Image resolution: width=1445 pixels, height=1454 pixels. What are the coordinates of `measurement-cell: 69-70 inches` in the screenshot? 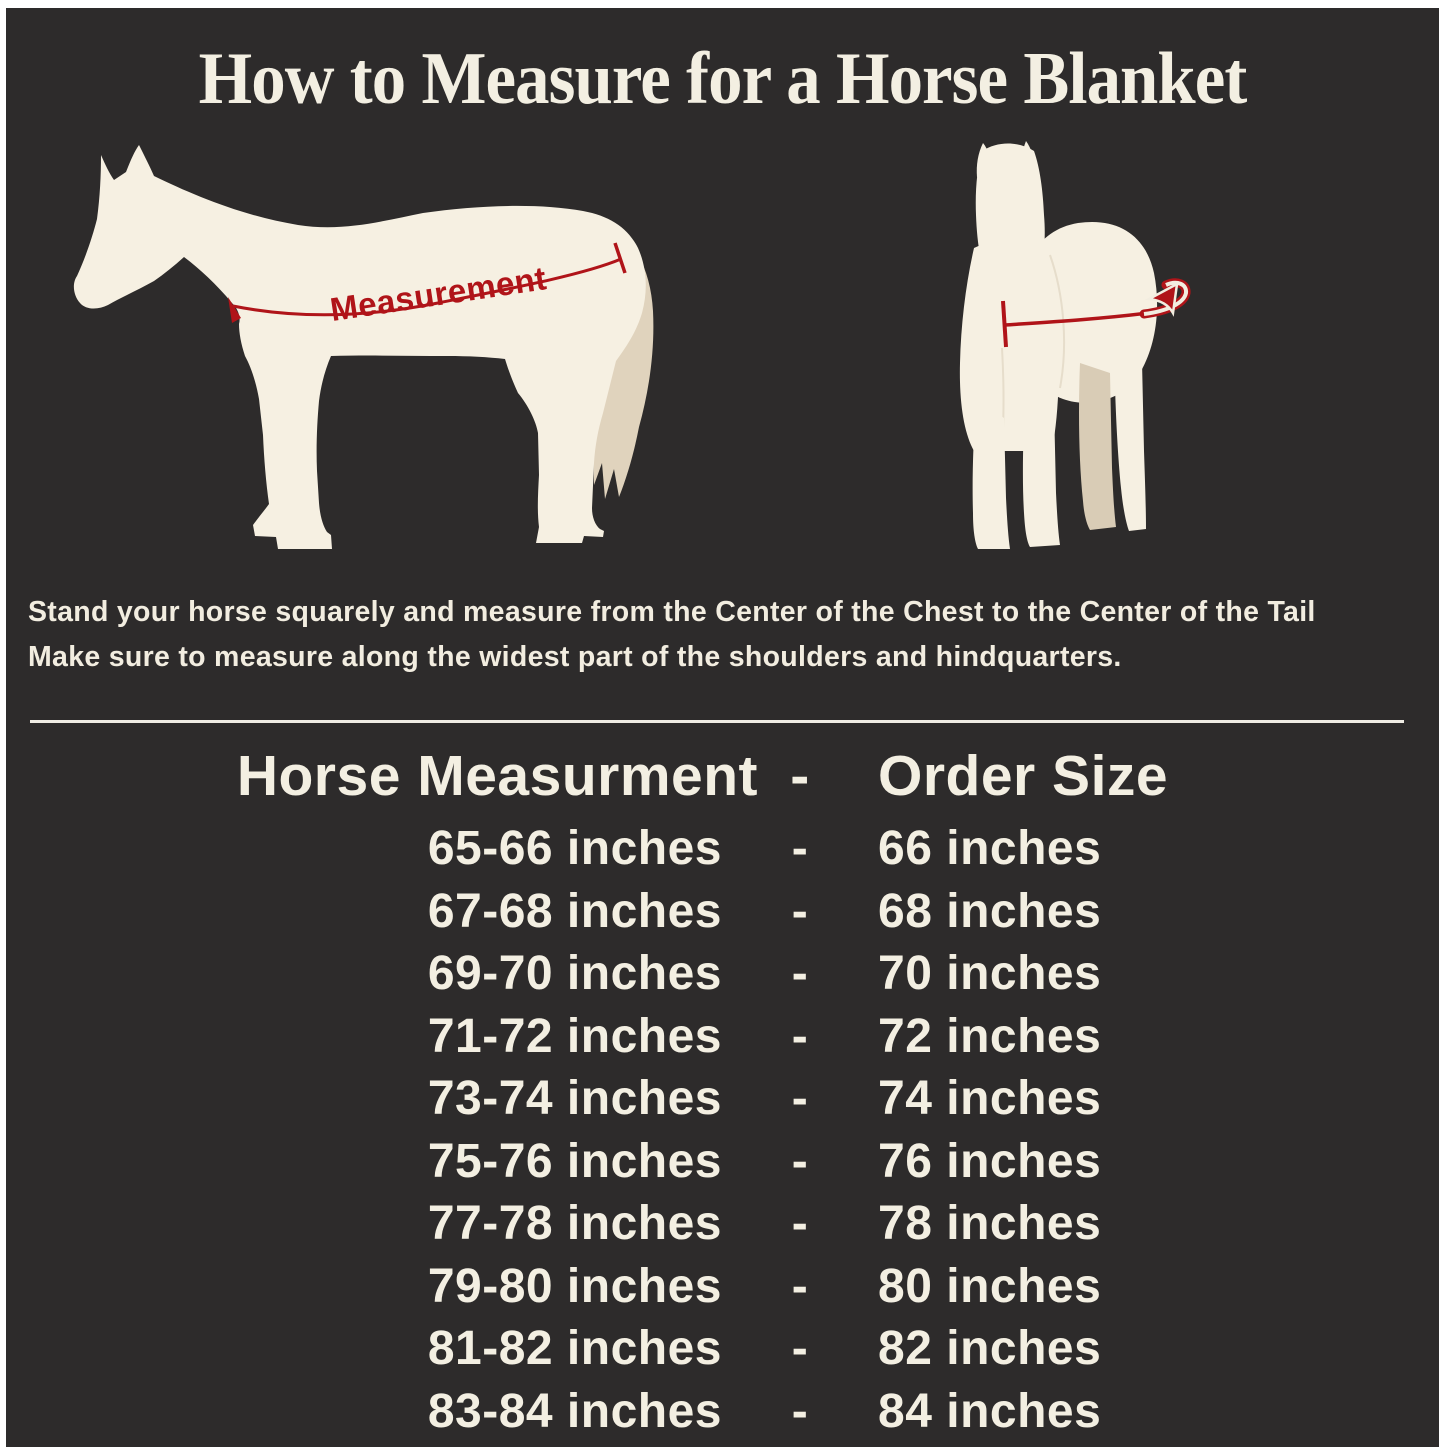 It's located at (574, 973).